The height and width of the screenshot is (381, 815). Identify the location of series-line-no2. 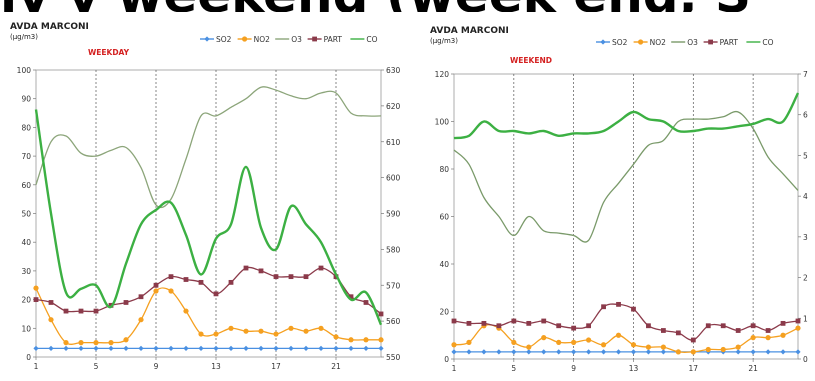
(208, 316).